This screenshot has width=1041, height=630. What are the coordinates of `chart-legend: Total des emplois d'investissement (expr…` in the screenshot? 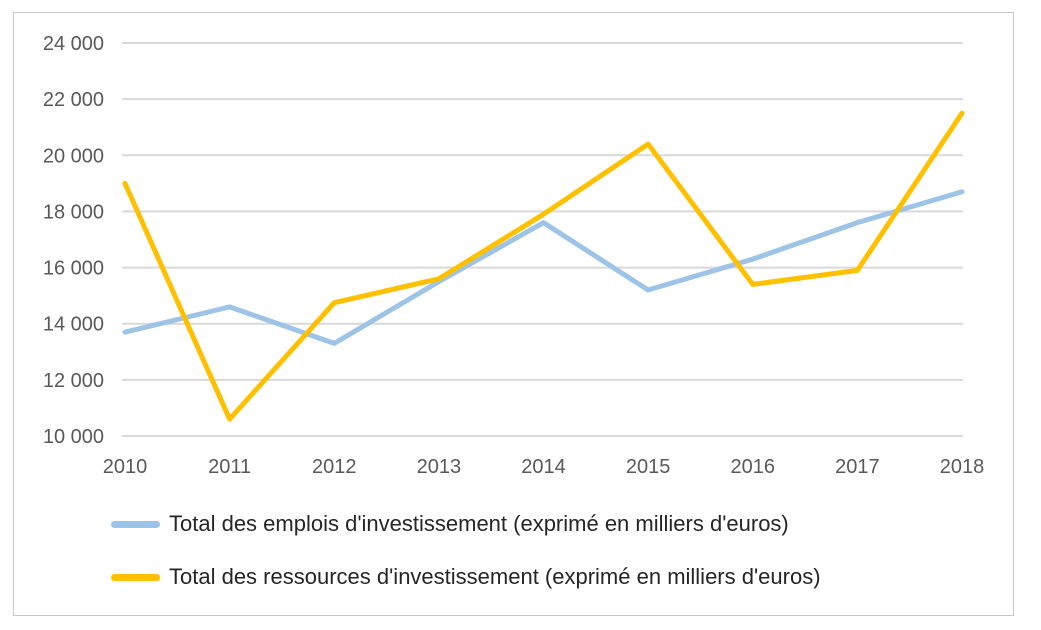 It's located at (466, 550).